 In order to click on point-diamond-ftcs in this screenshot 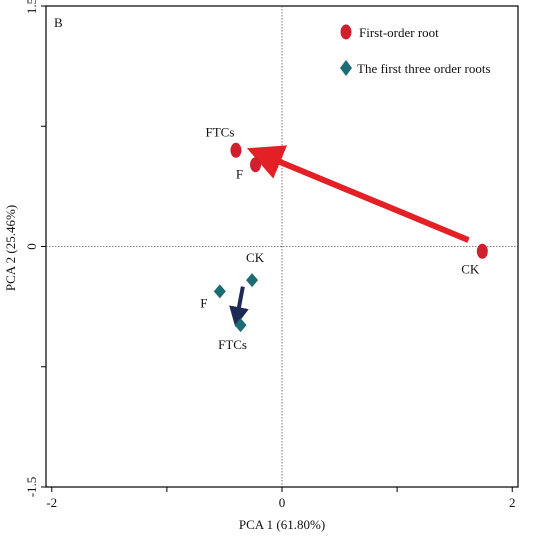, I will do `click(240, 325)`.